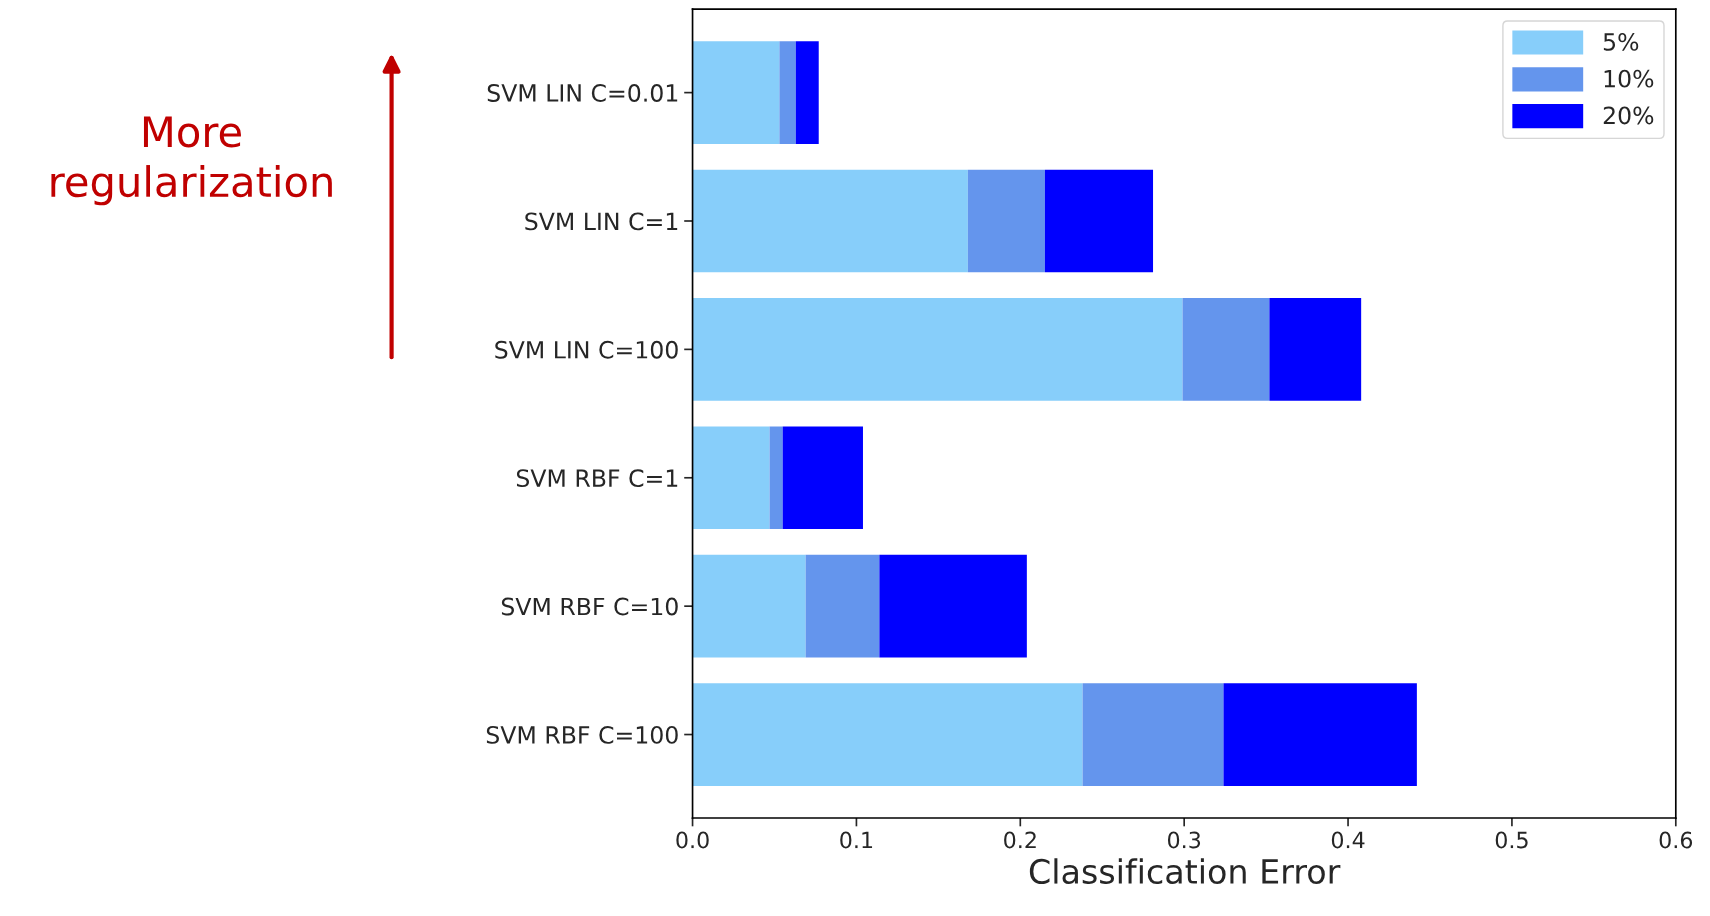 This screenshot has width=1710, height=916. What do you see at coordinates (1628, 115) in the screenshot?
I see `legend-label: 20%` at bounding box center [1628, 115].